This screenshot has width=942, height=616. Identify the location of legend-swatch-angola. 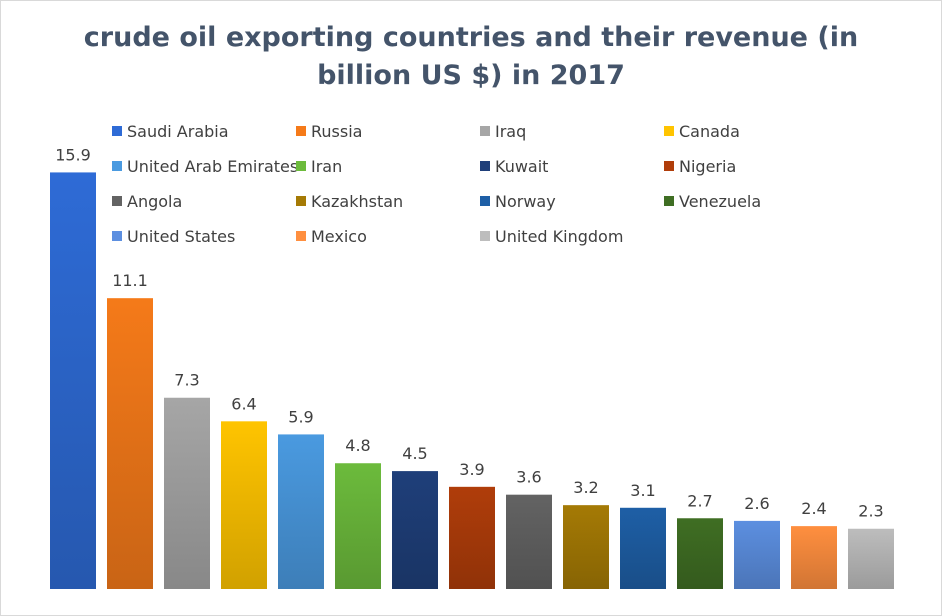
(117, 201).